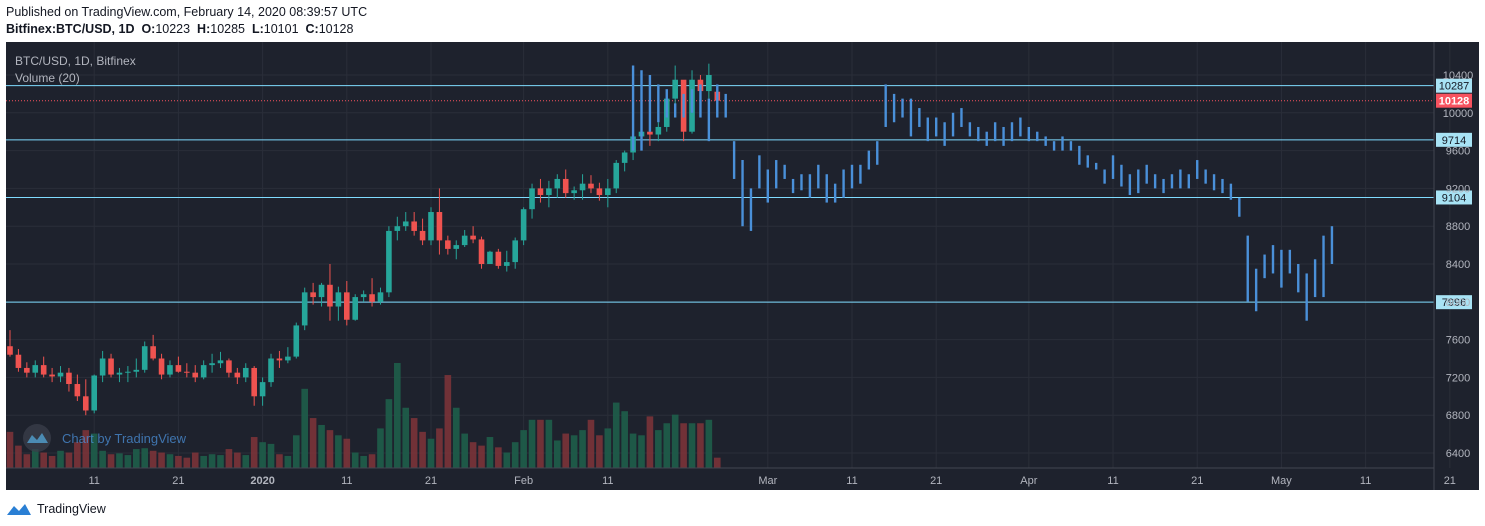 The width and height of the screenshot is (1485, 526). I want to click on current-price-bg, so click(1454, 100).